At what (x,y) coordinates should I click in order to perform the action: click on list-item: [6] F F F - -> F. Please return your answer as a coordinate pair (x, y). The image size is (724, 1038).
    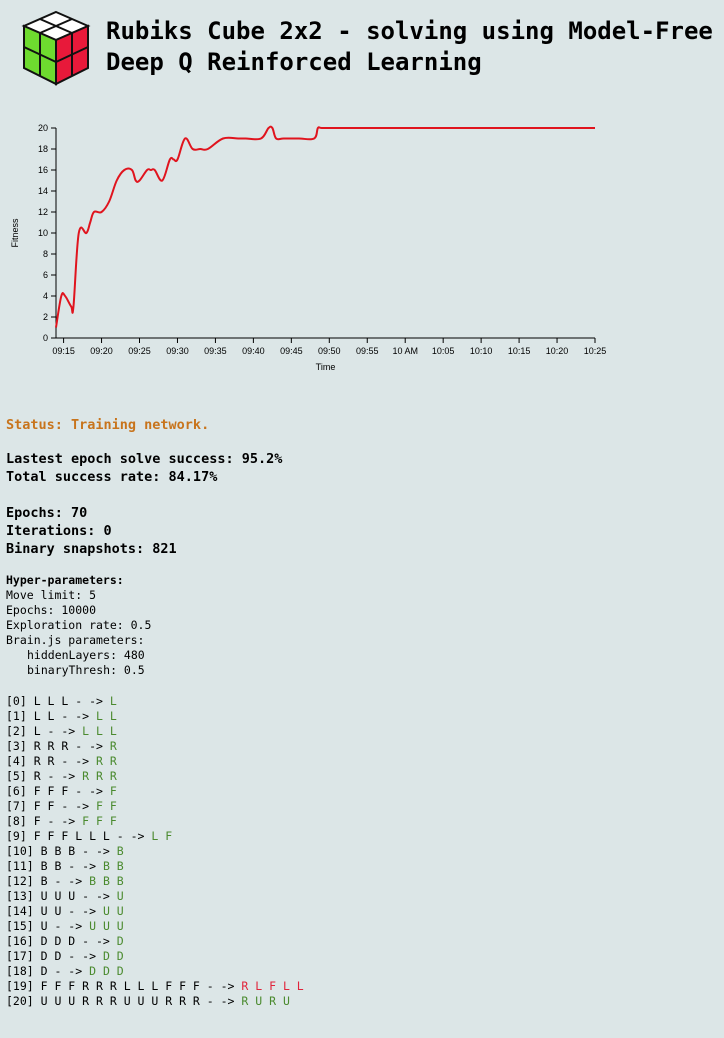
    Looking at the image, I should click on (155, 791).